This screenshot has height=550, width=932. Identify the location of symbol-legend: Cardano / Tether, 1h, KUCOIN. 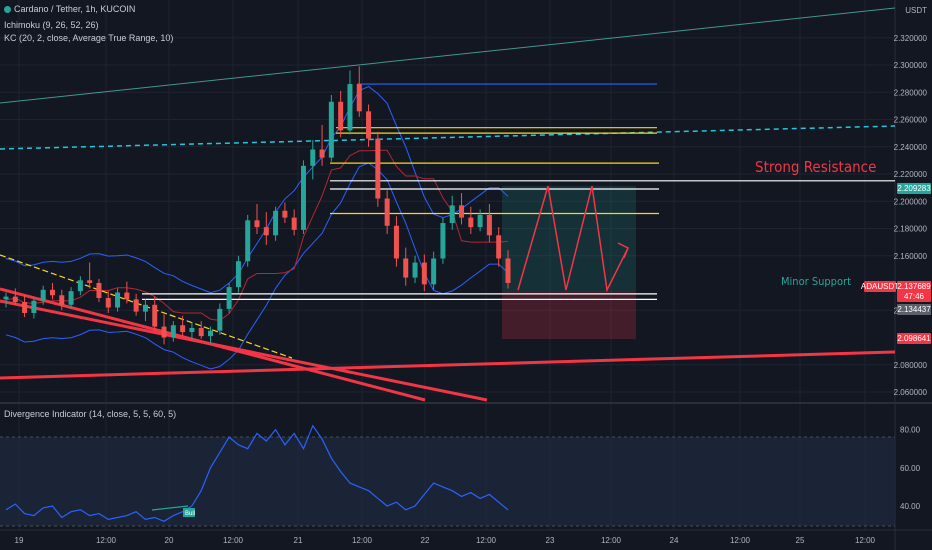
(69, 9).